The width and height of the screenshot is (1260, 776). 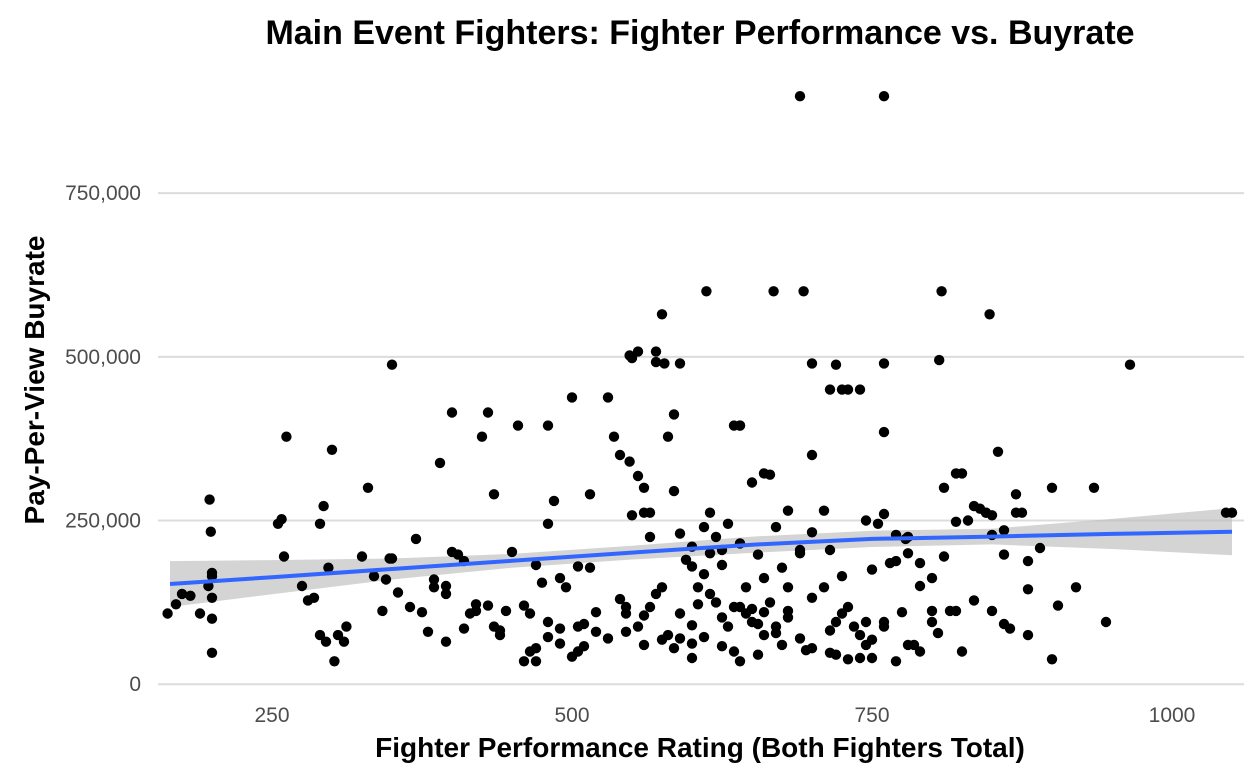 I want to click on y-tick-label: 750,000, so click(x=103, y=193).